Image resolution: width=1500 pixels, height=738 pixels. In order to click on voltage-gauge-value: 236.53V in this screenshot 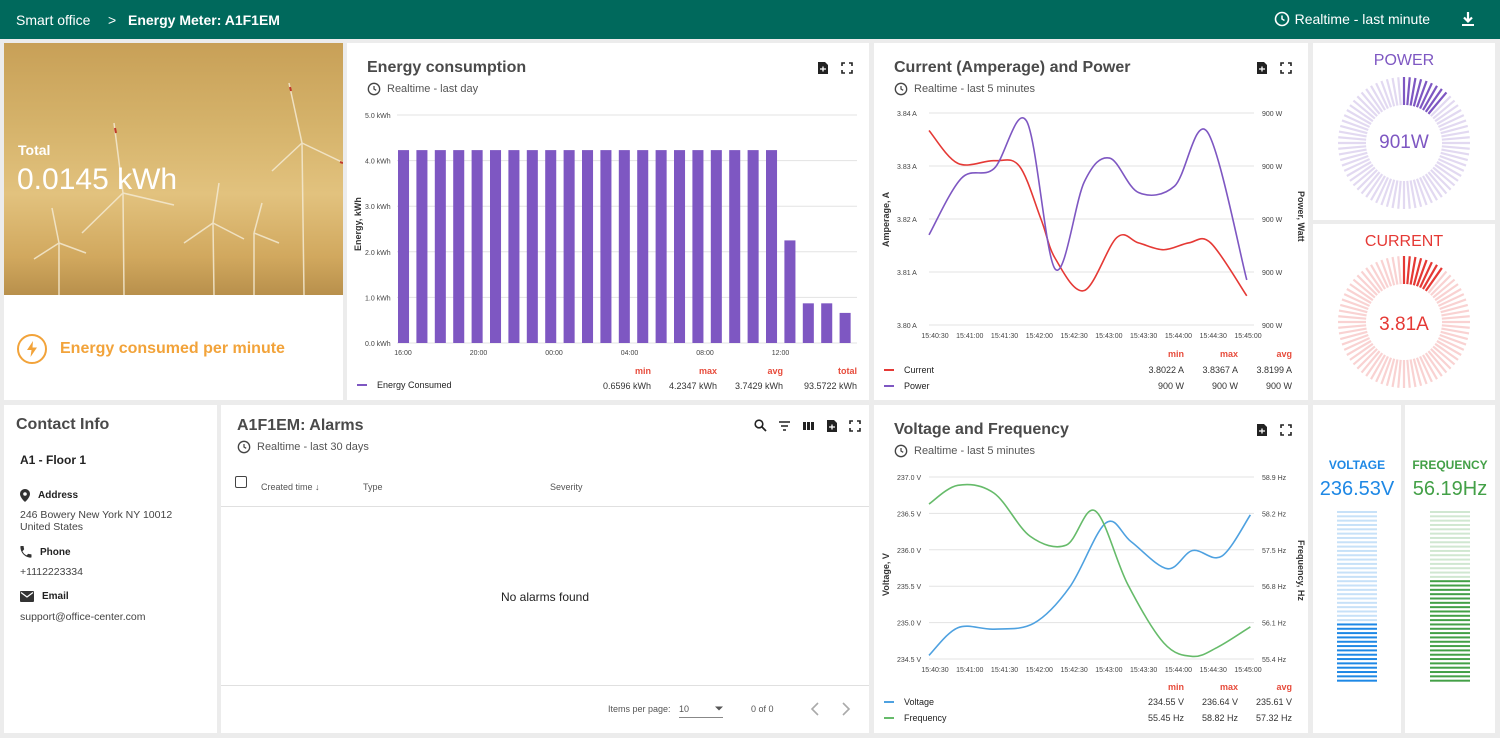, I will do `click(1357, 489)`.